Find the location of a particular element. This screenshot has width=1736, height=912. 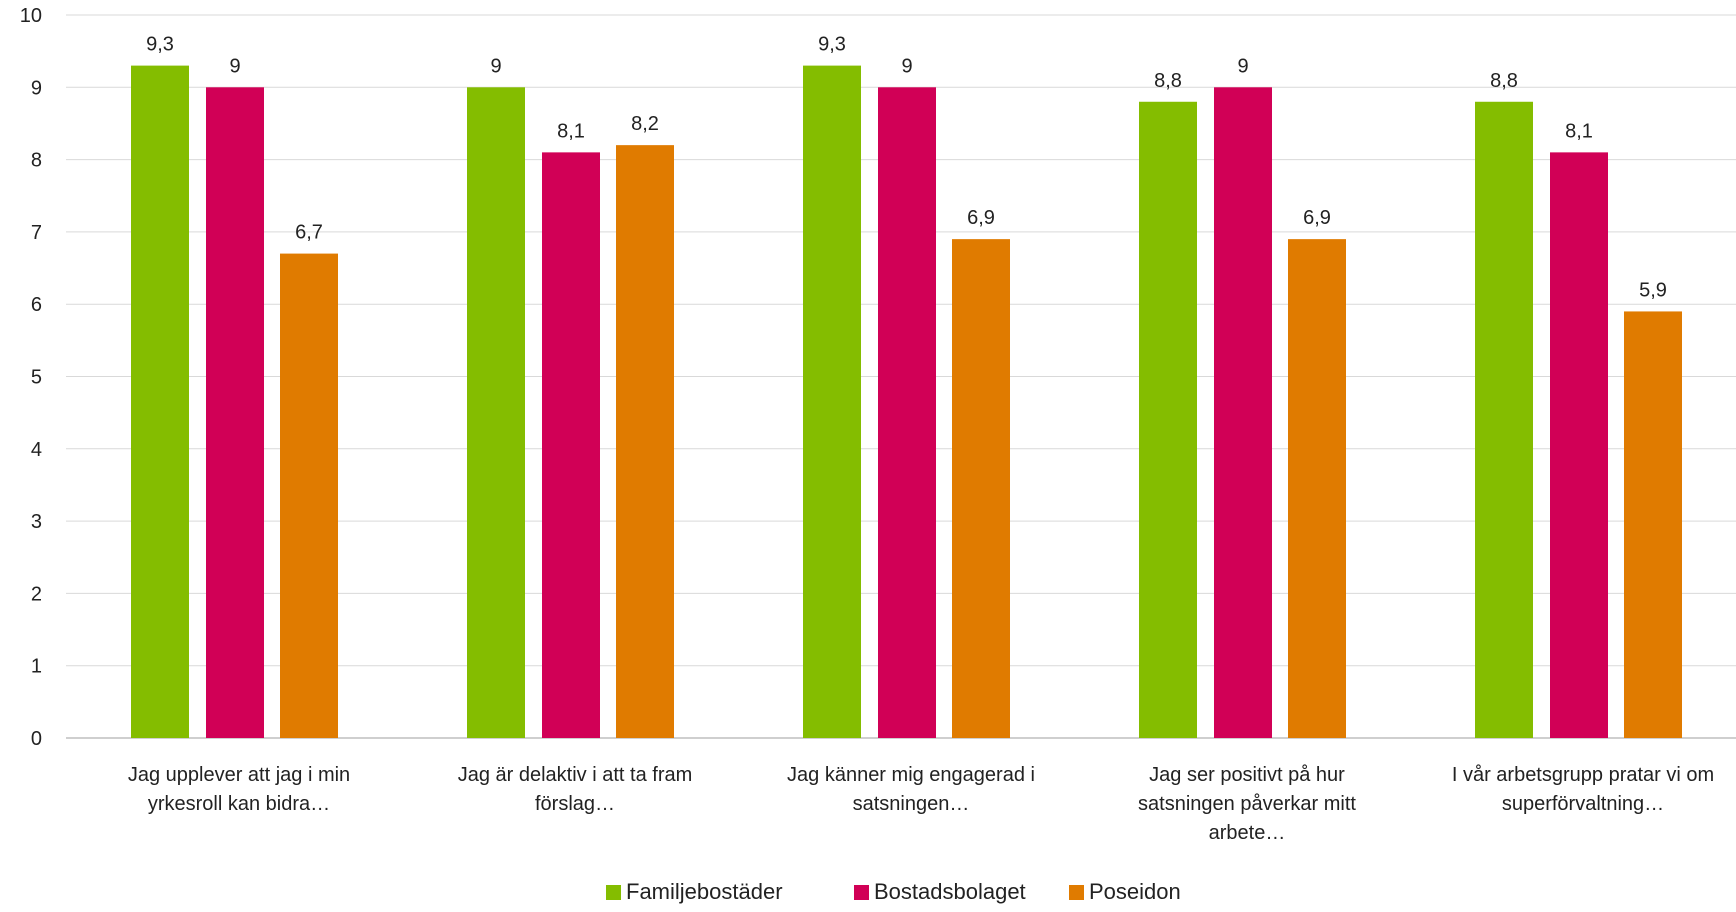

data-label: 8,2 is located at coordinates (645, 124).